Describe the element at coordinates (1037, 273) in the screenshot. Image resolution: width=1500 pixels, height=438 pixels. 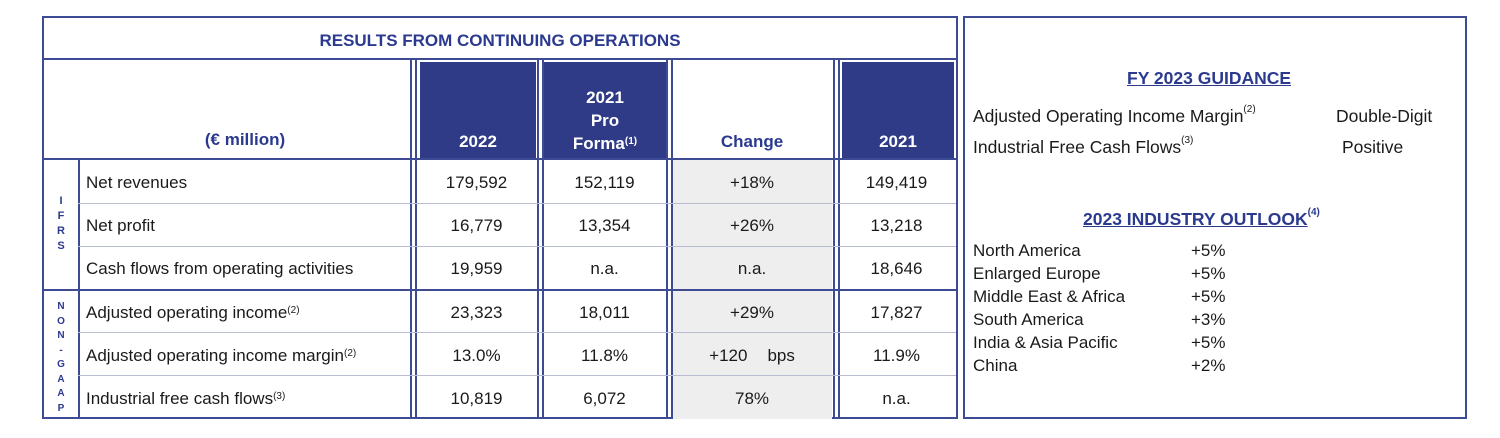
I see `outlook-region: Enlarged Europe` at that location.